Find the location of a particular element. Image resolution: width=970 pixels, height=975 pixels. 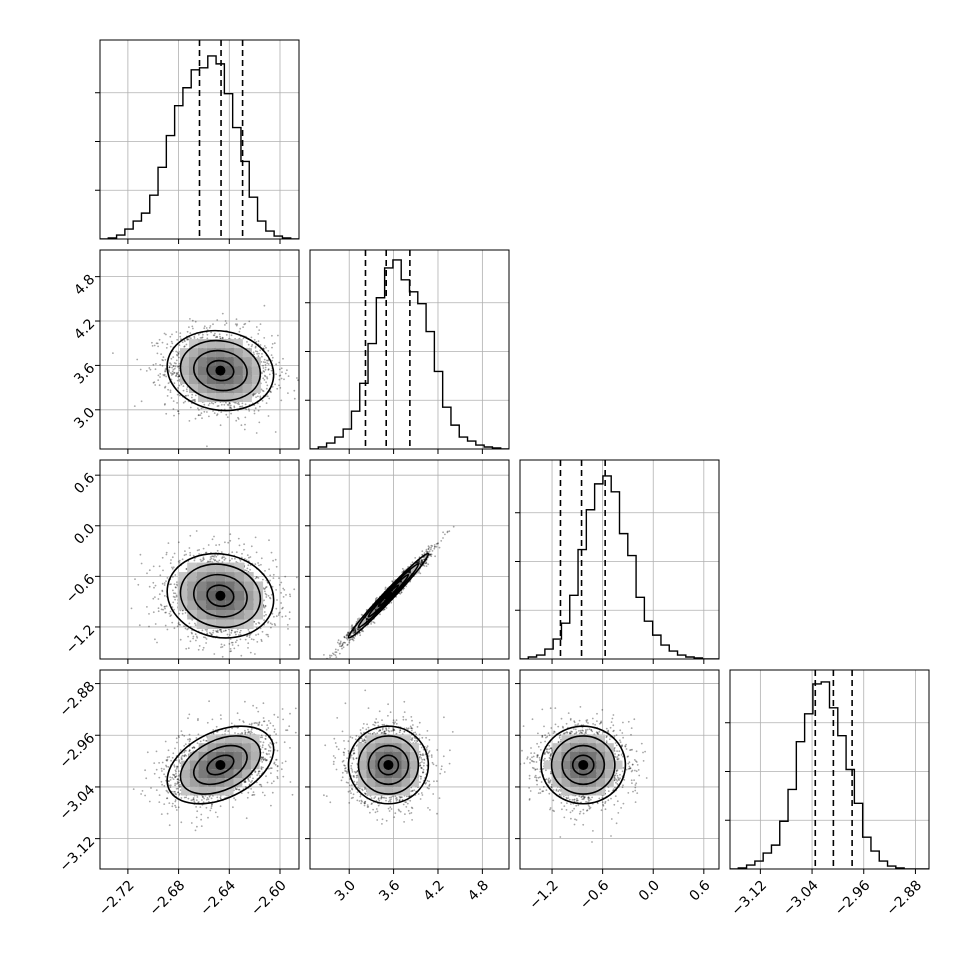

x-tick-label: −2.72 is located at coordinates (117, 898).